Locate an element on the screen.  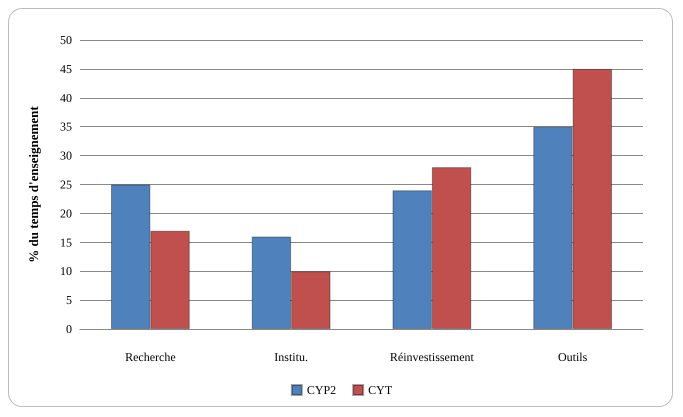
y-tick-label: 25 is located at coordinates (66, 185).